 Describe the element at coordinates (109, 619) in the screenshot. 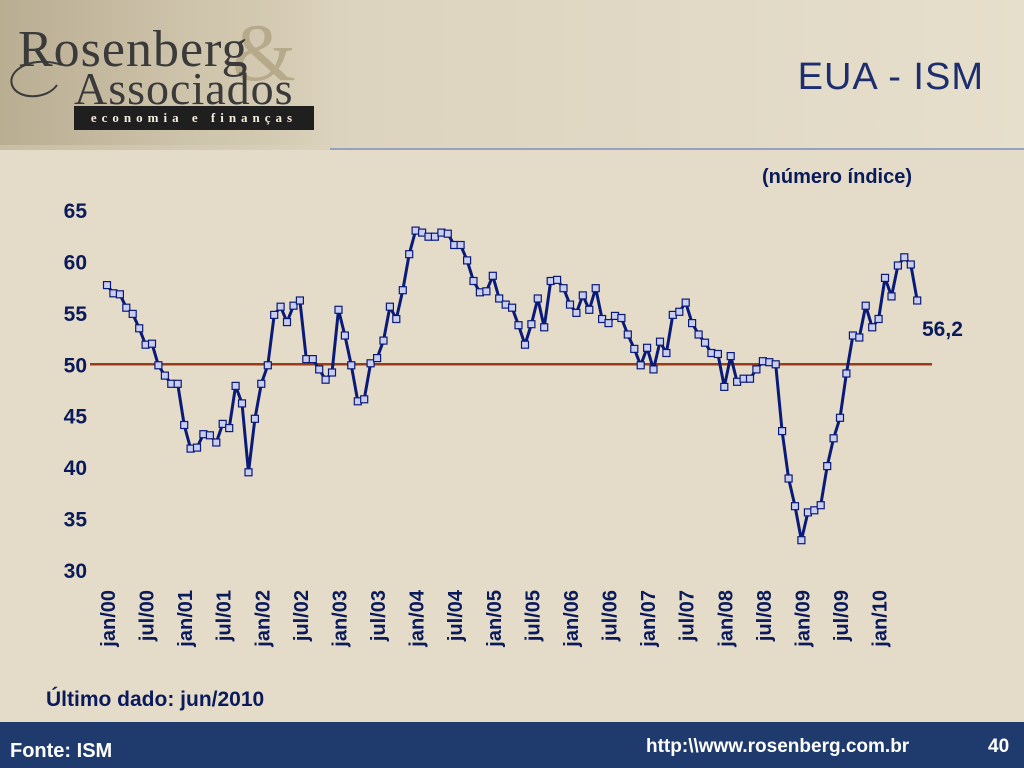

I see `x-tick-label: jan/00` at that location.